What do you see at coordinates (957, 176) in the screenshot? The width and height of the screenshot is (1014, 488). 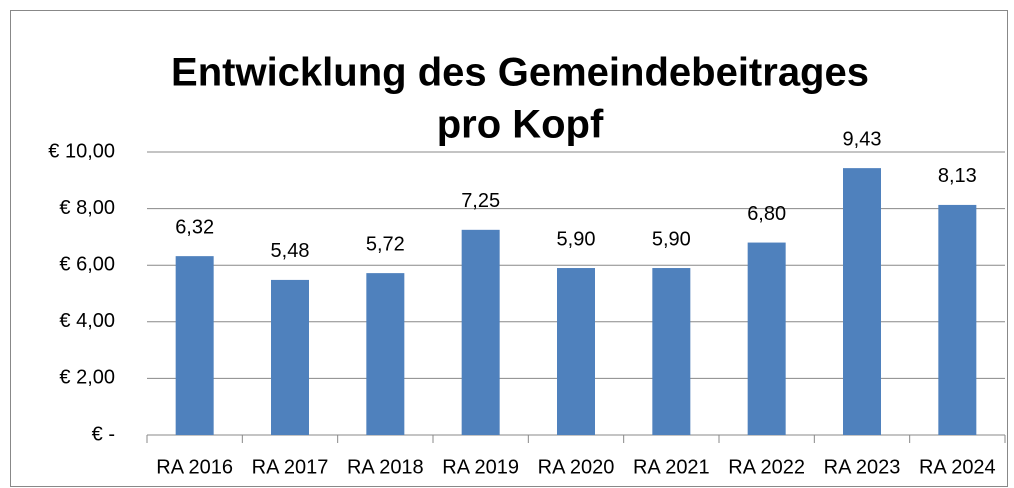 I see `value-label: 8,13` at bounding box center [957, 176].